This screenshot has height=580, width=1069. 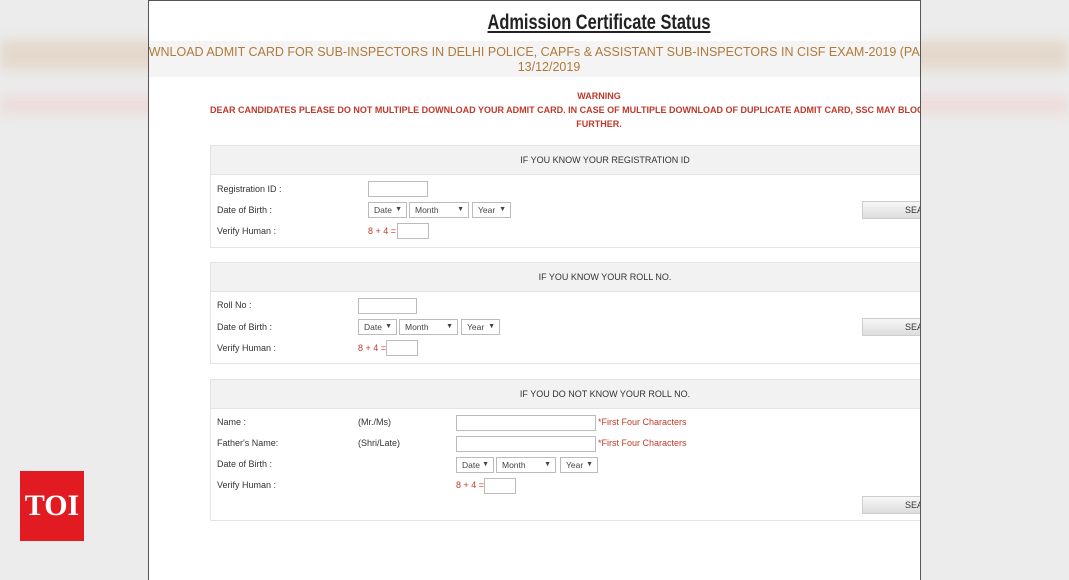 What do you see at coordinates (398, 189) in the screenshot?
I see `registration-id-input` at bounding box center [398, 189].